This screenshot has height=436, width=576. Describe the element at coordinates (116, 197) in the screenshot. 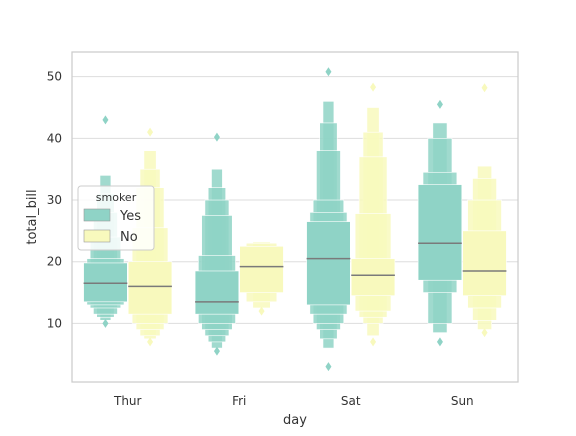

I see `legend-title: smoker` at that location.